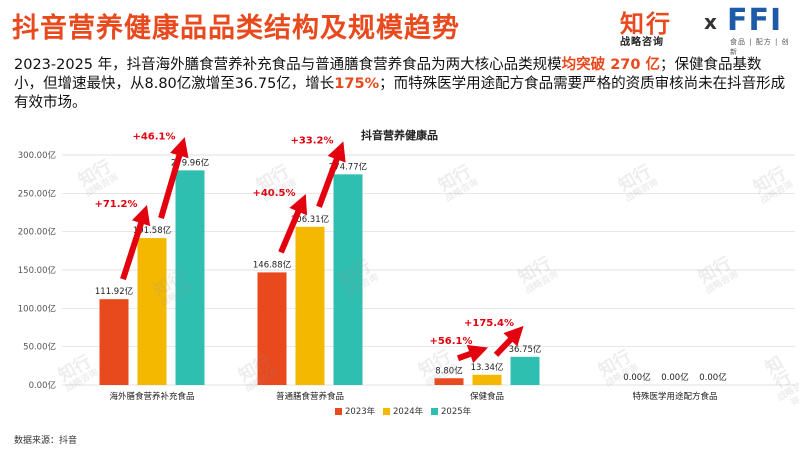 The image size is (799, 450). What do you see at coordinates (114, 291) in the screenshot?
I see `value-label: 111.92亿` at bounding box center [114, 291].